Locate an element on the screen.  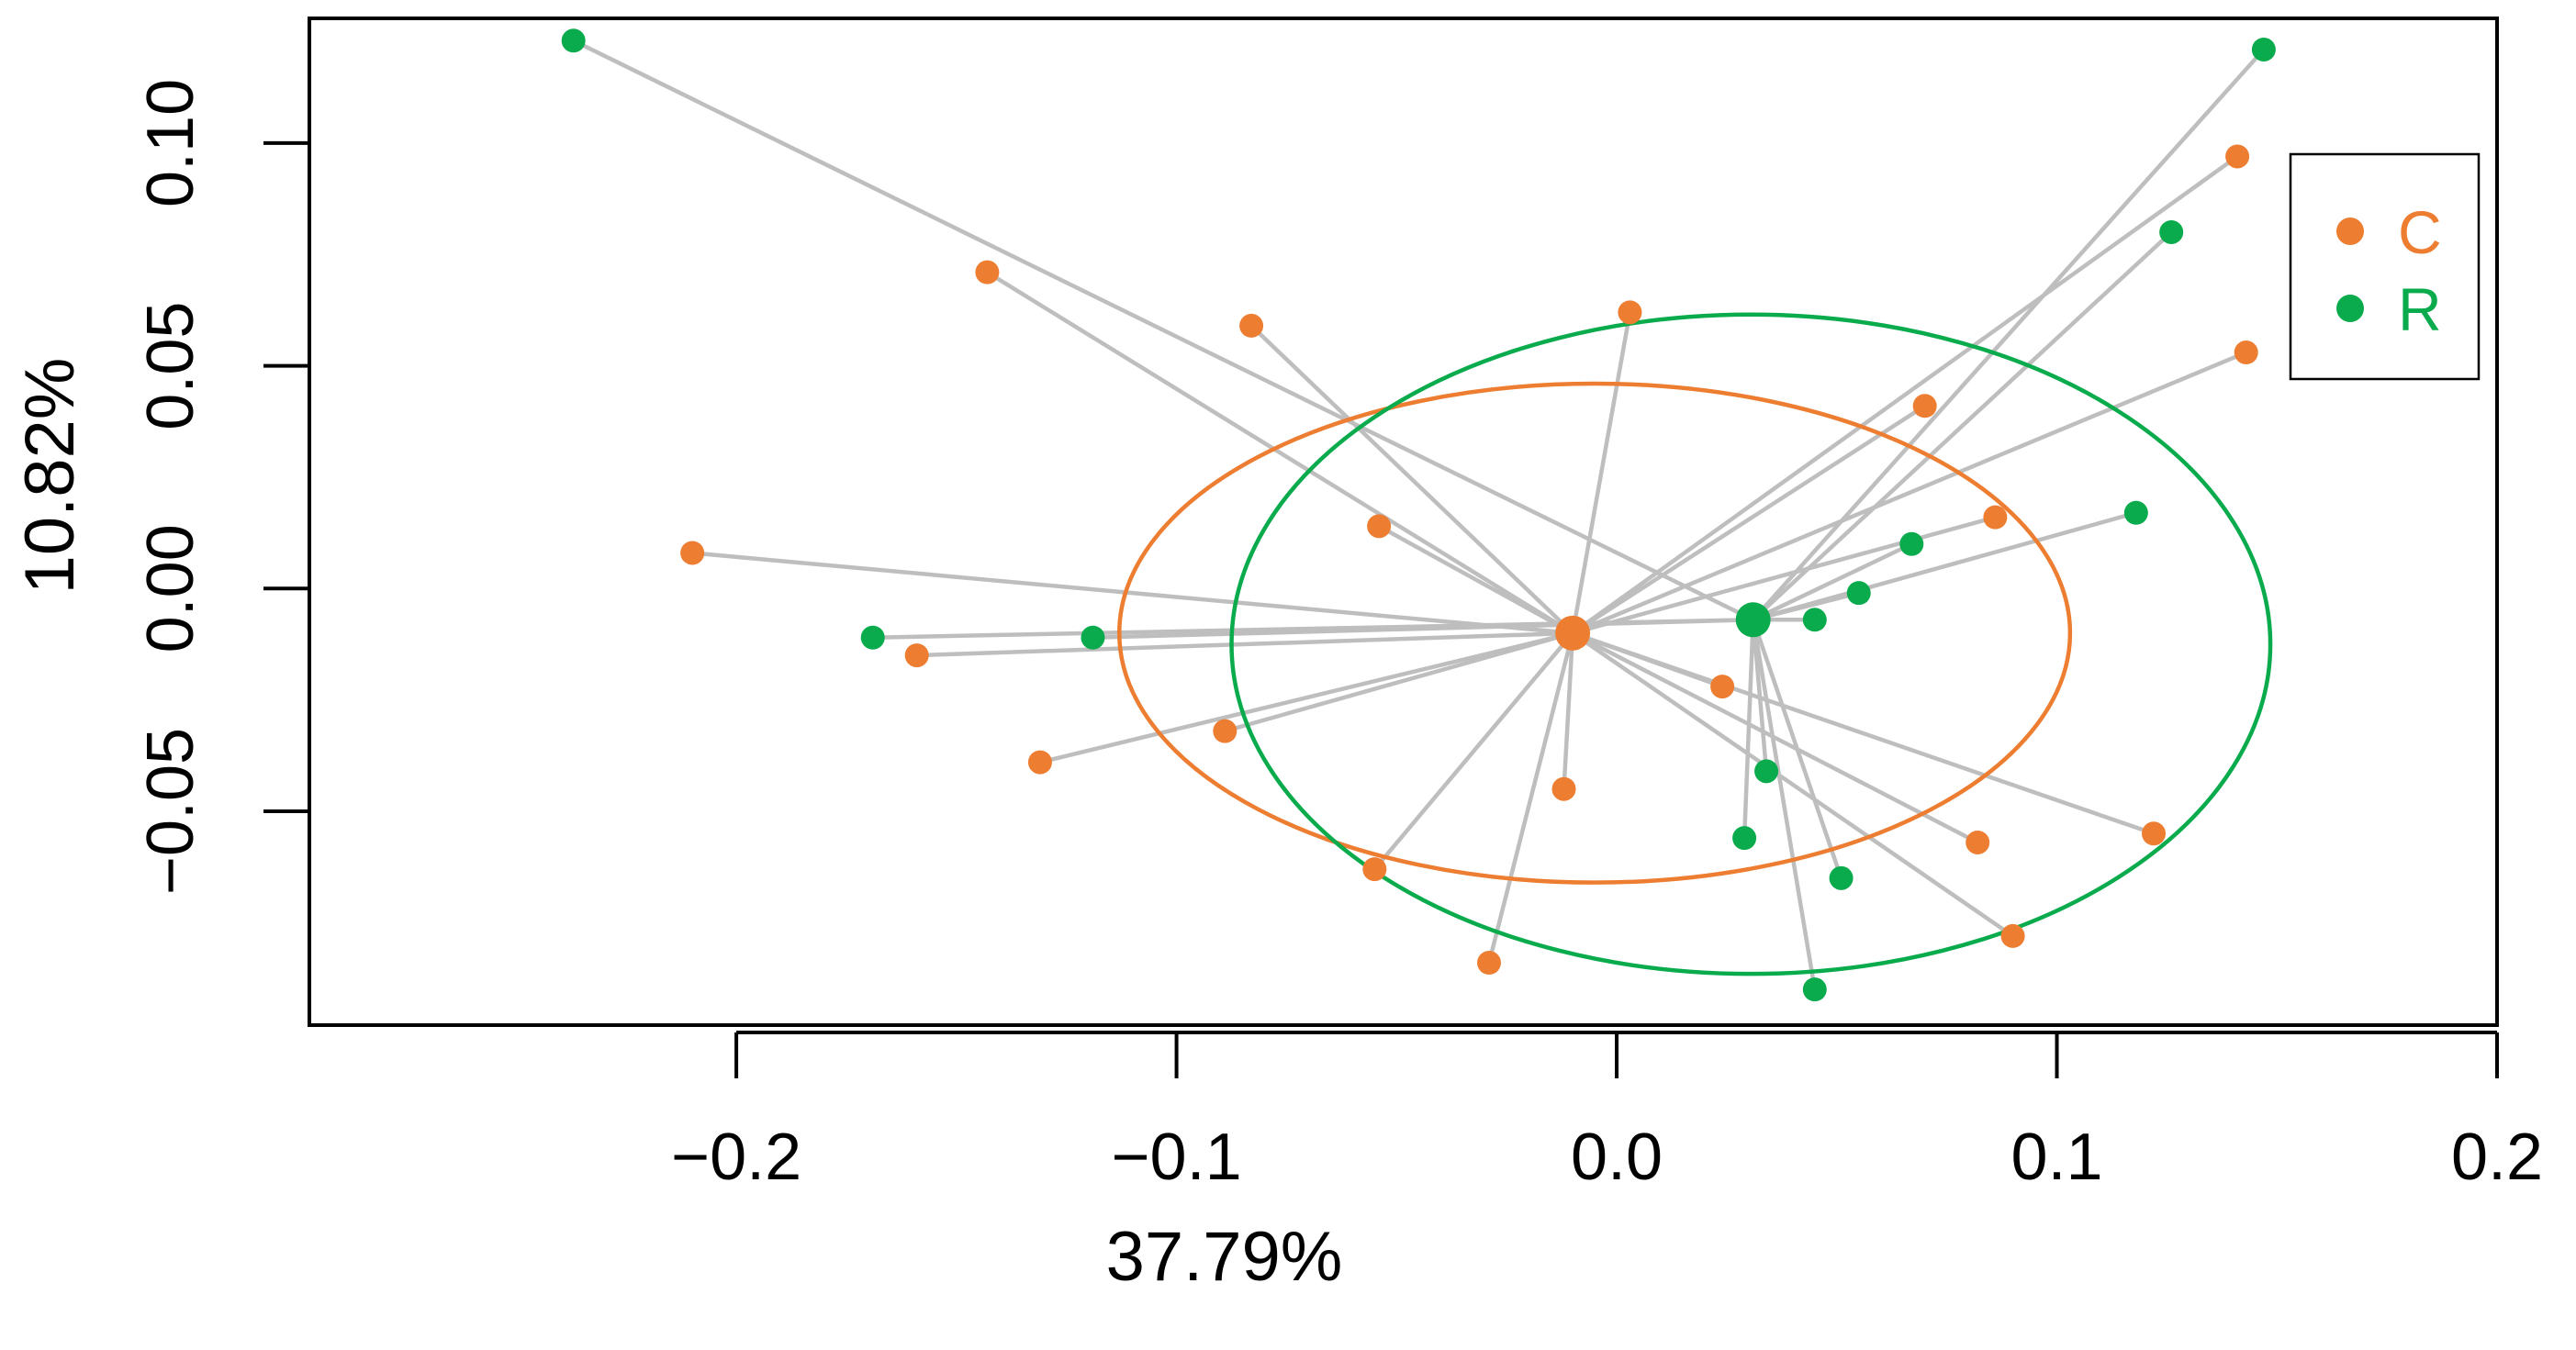
legend-label-c: C is located at coordinates (2420, 232).